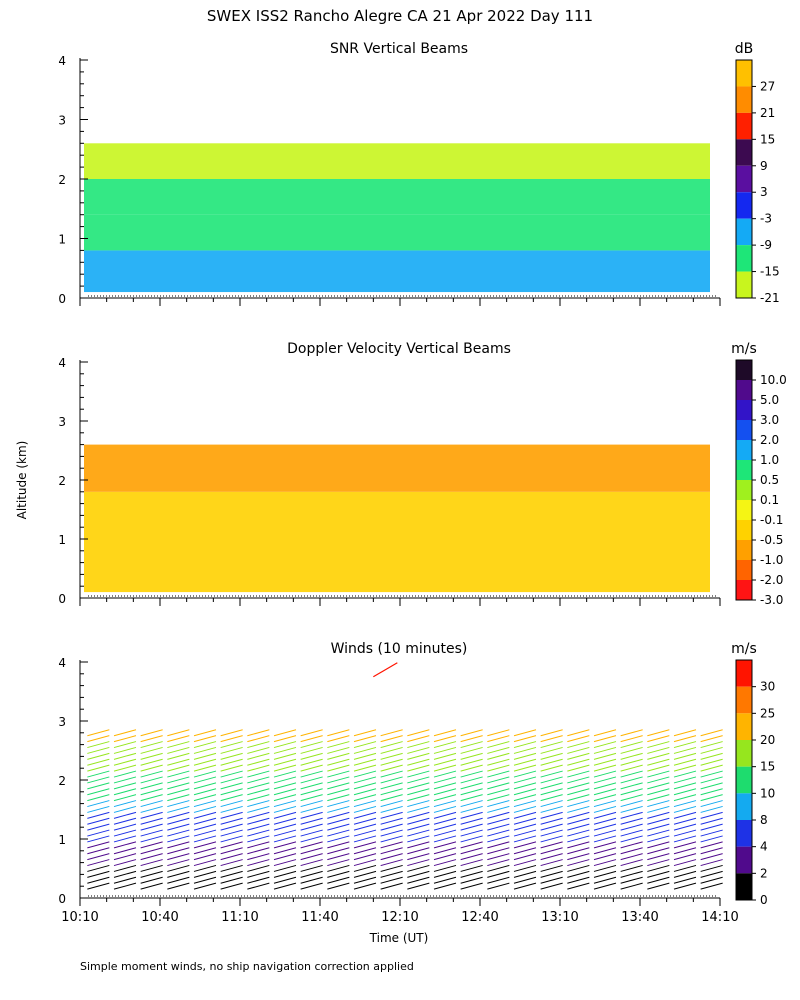 The height and width of the screenshot is (1000, 800). What do you see at coordinates (479, 917) in the screenshot?
I see `x-tick-label: 12:40` at bounding box center [479, 917].